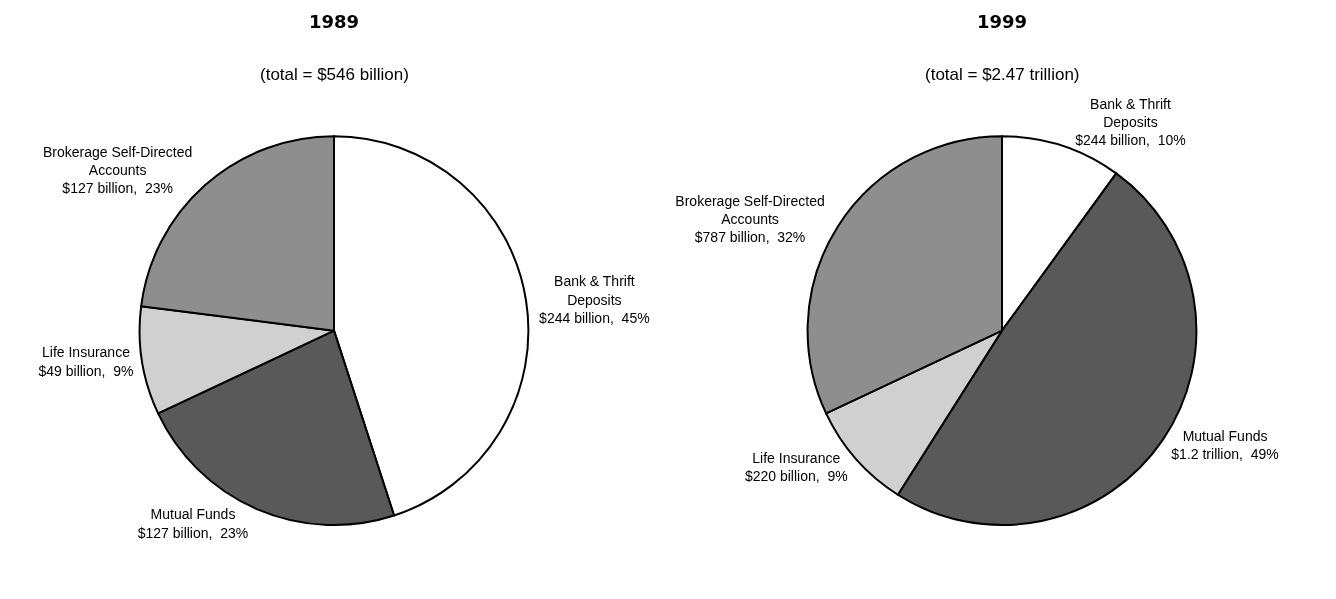  What do you see at coordinates (1002, 21) in the screenshot?
I see `chart-title: 1999` at bounding box center [1002, 21].